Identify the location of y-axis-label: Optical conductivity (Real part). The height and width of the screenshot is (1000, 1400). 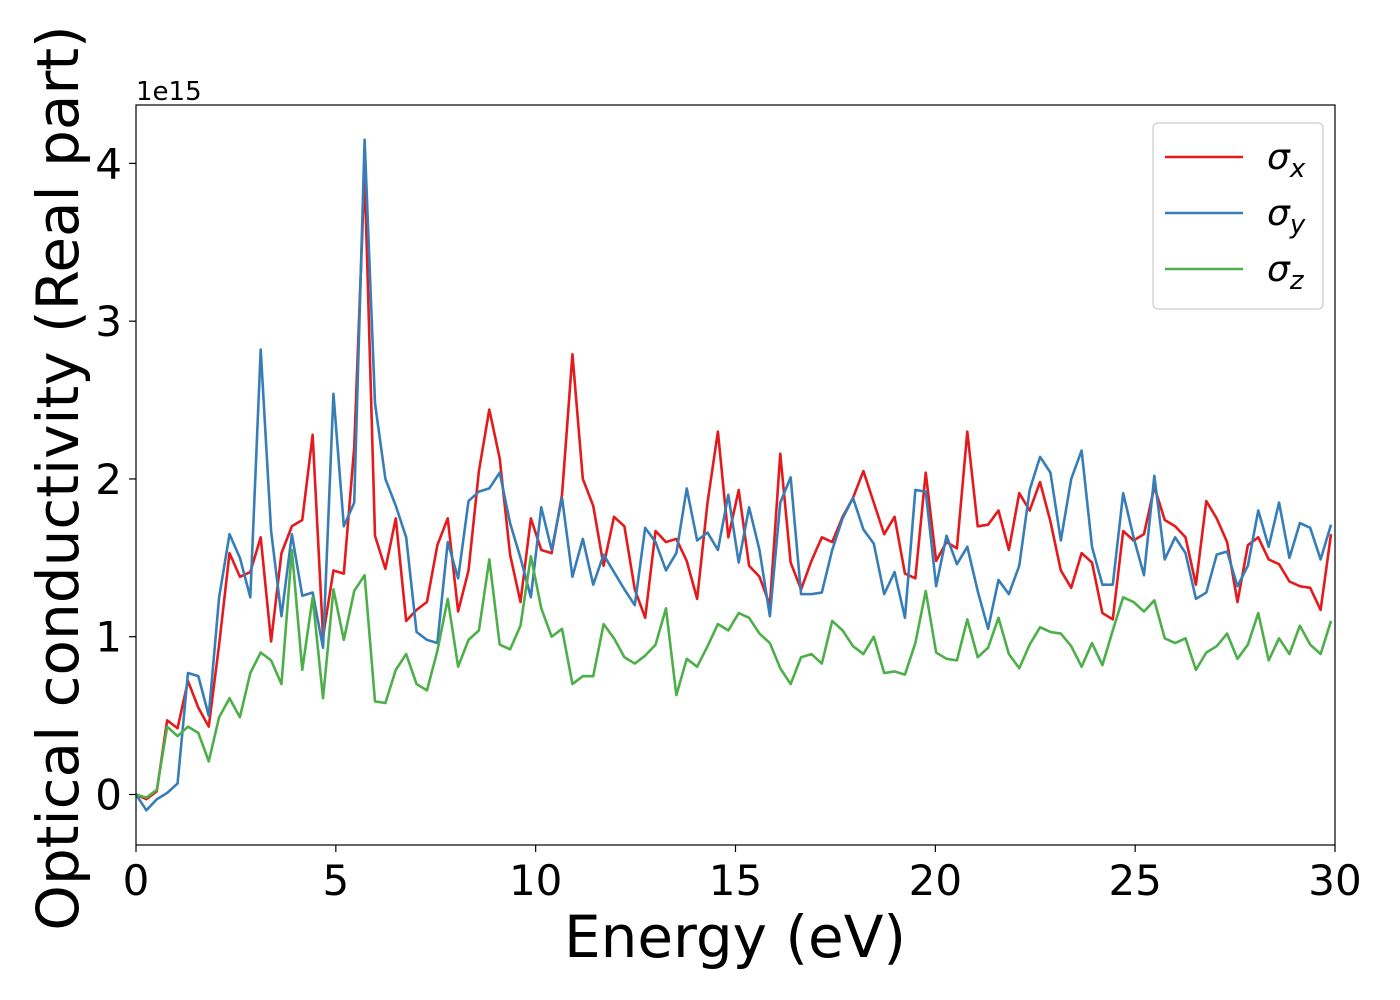
(58, 477).